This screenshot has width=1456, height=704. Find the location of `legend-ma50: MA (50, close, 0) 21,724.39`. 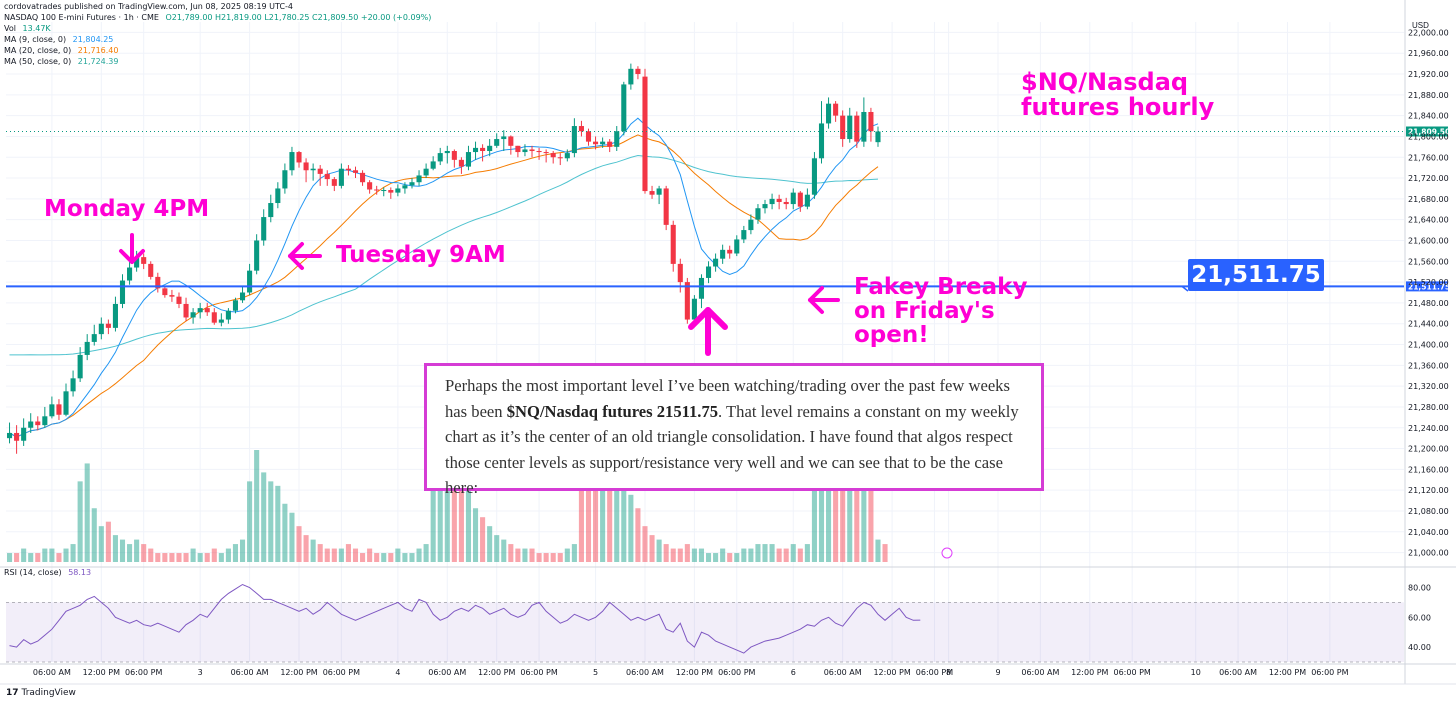

legend-ma50: MA (50, close, 0) 21,724.39 is located at coordinates (63, 61).